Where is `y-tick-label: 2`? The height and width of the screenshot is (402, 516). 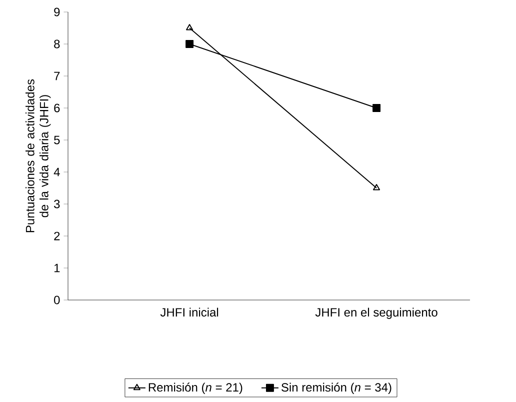
y-tick-label: 2 is located at coordinates (57, 236).